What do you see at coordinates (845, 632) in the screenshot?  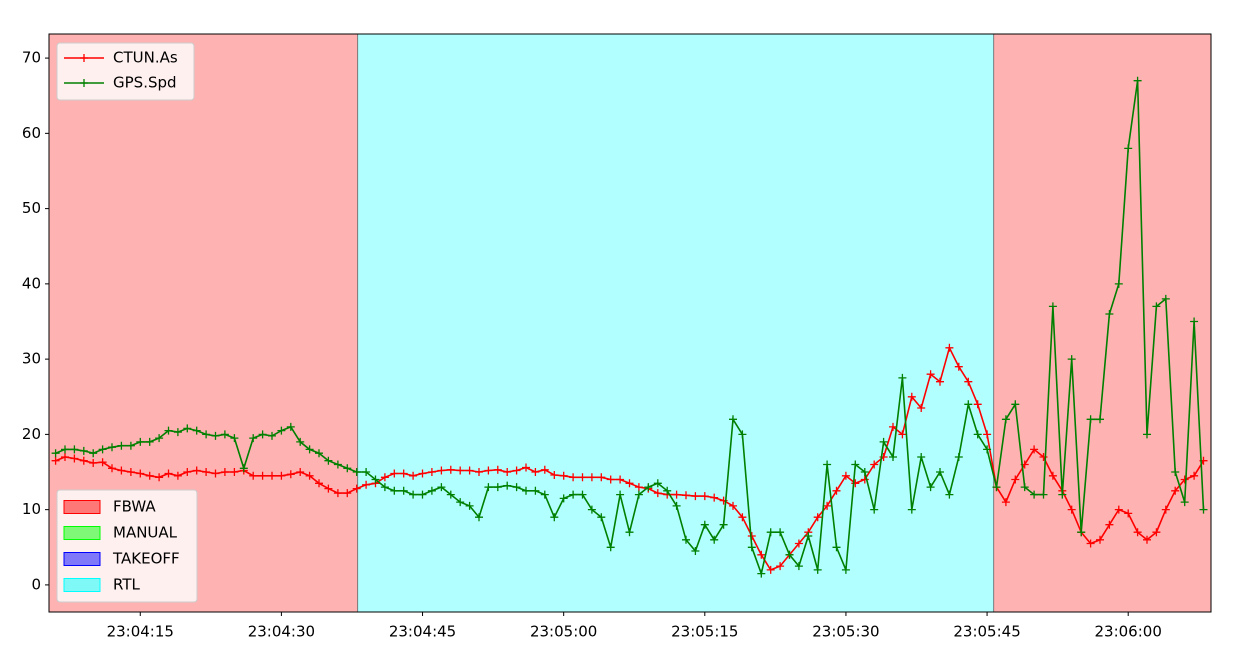 I see `x-tick-label: 23:05:30` at bounding box center [845, 632].